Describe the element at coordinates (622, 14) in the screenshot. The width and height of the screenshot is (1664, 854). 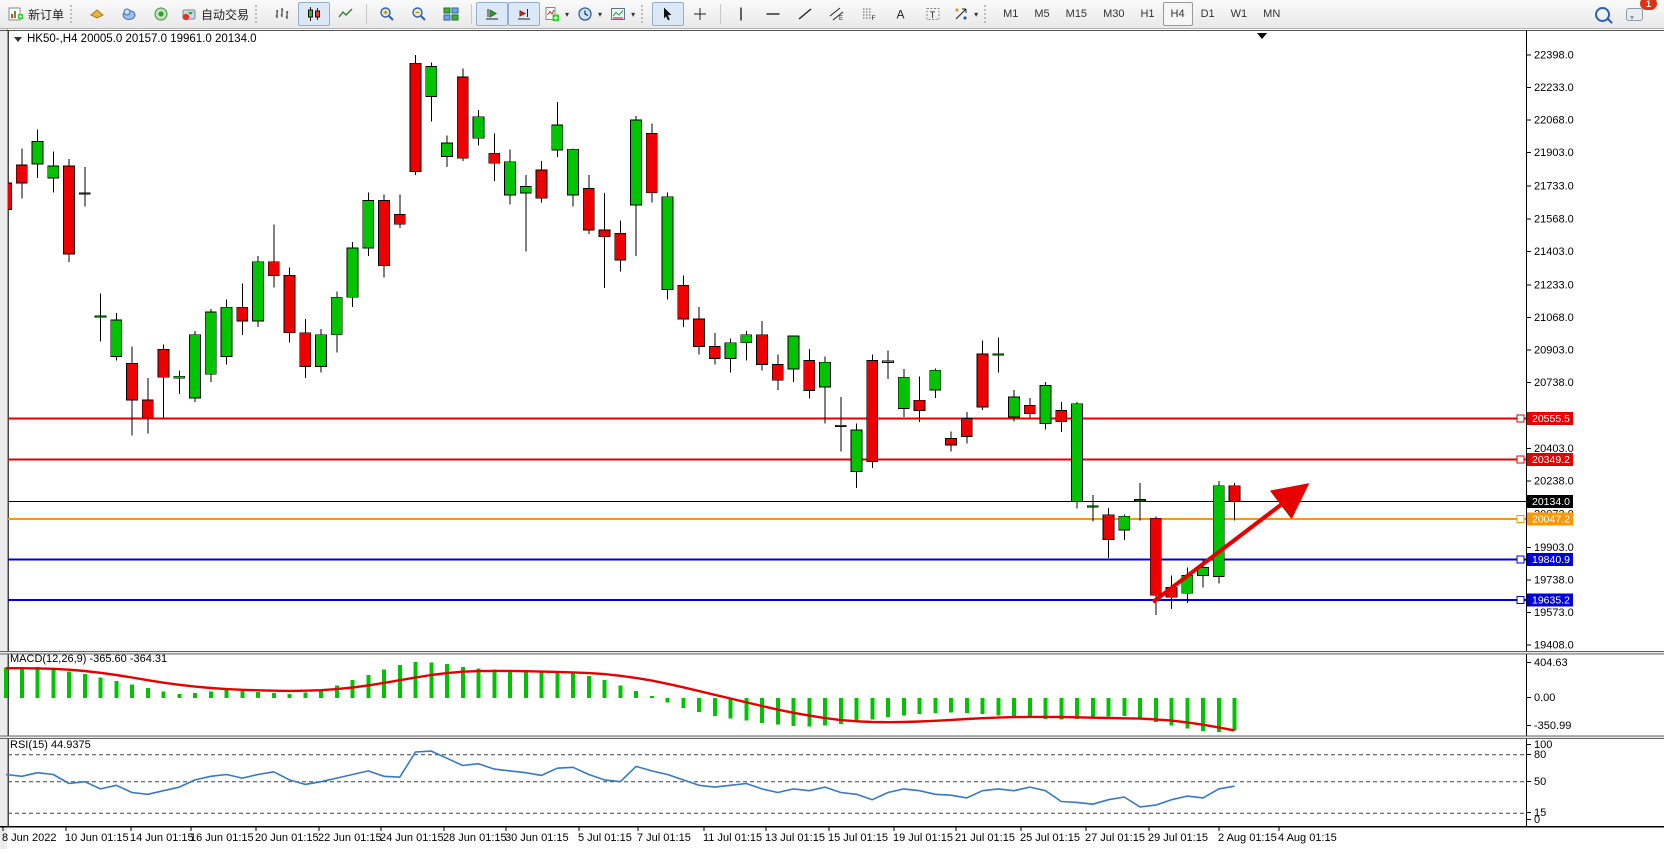
I see `templates-button` at that location.